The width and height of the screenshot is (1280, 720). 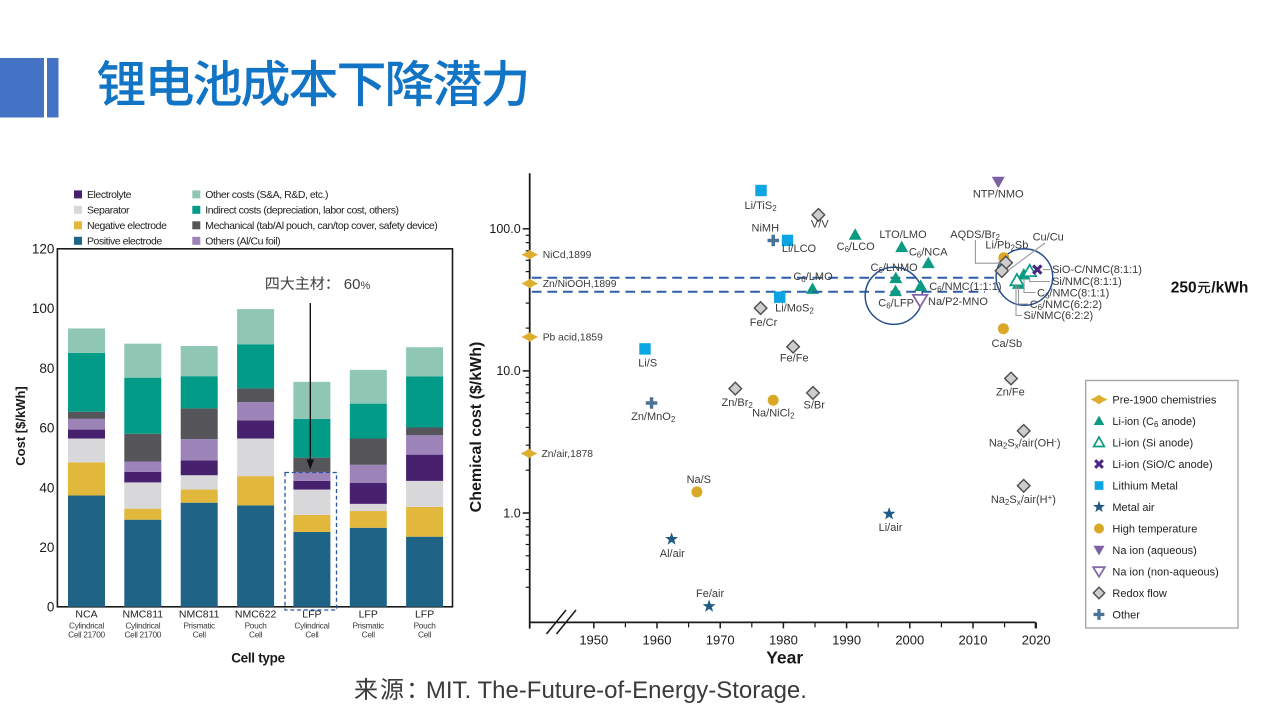 I want to click on svg-text: 1970, so click(x=720, y=640).